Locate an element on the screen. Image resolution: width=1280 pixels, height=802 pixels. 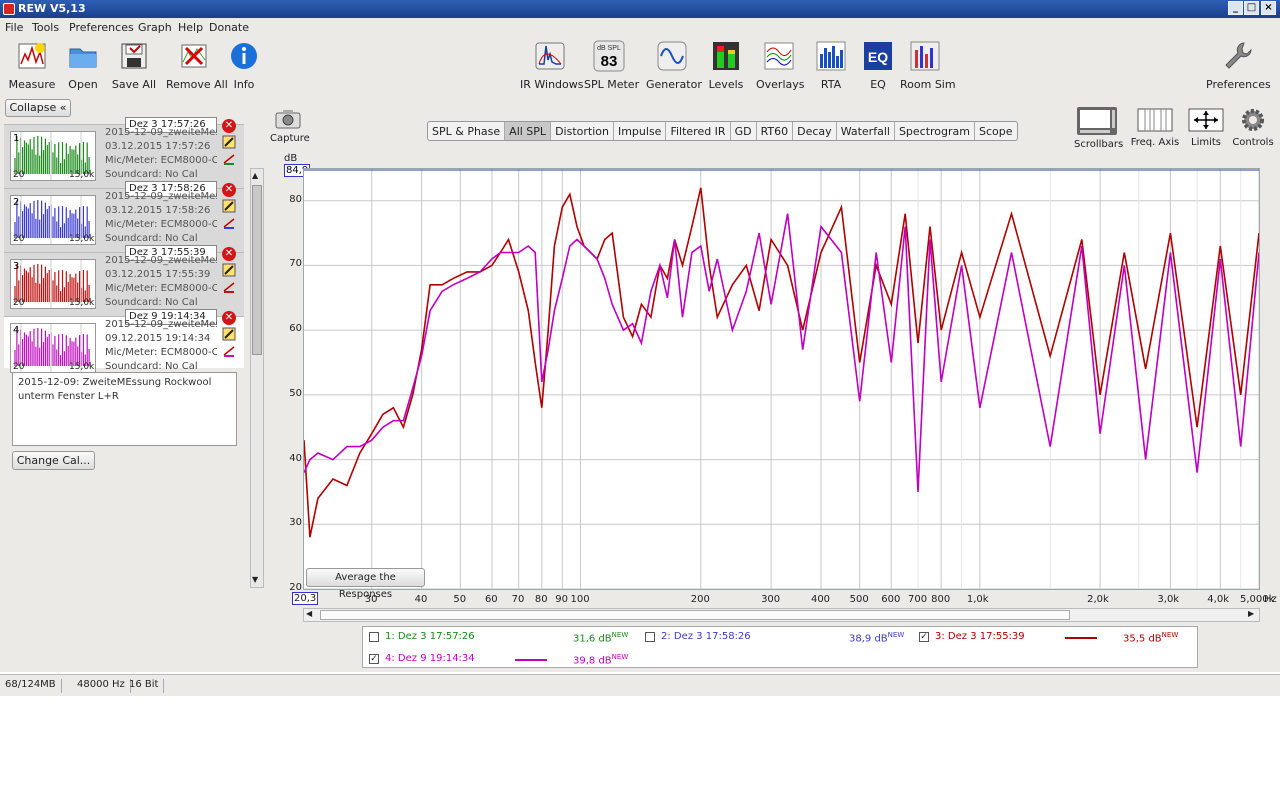
ir-windows-button: IR Windows is located at coordinates (552, 68).